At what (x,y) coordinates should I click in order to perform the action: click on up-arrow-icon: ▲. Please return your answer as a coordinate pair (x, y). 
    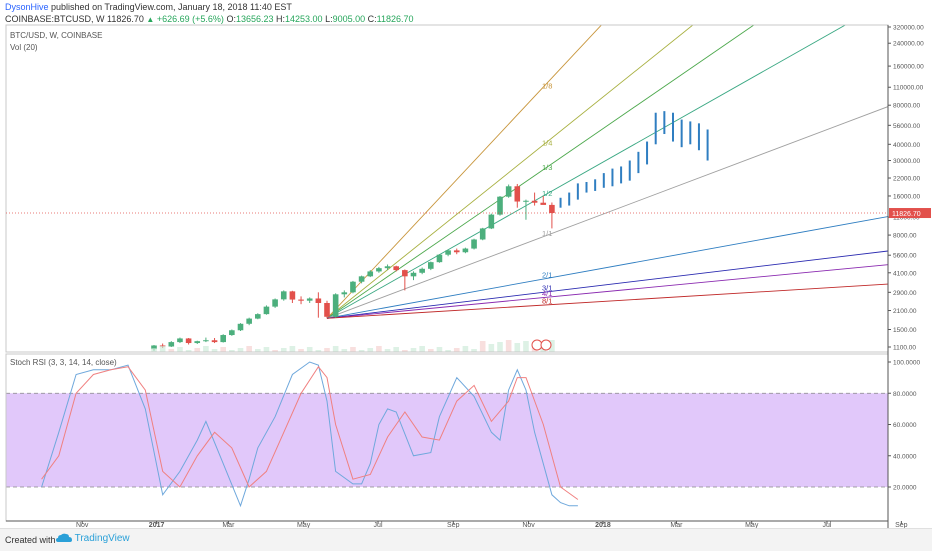
    Looking at the image, I should click on (150, 19).